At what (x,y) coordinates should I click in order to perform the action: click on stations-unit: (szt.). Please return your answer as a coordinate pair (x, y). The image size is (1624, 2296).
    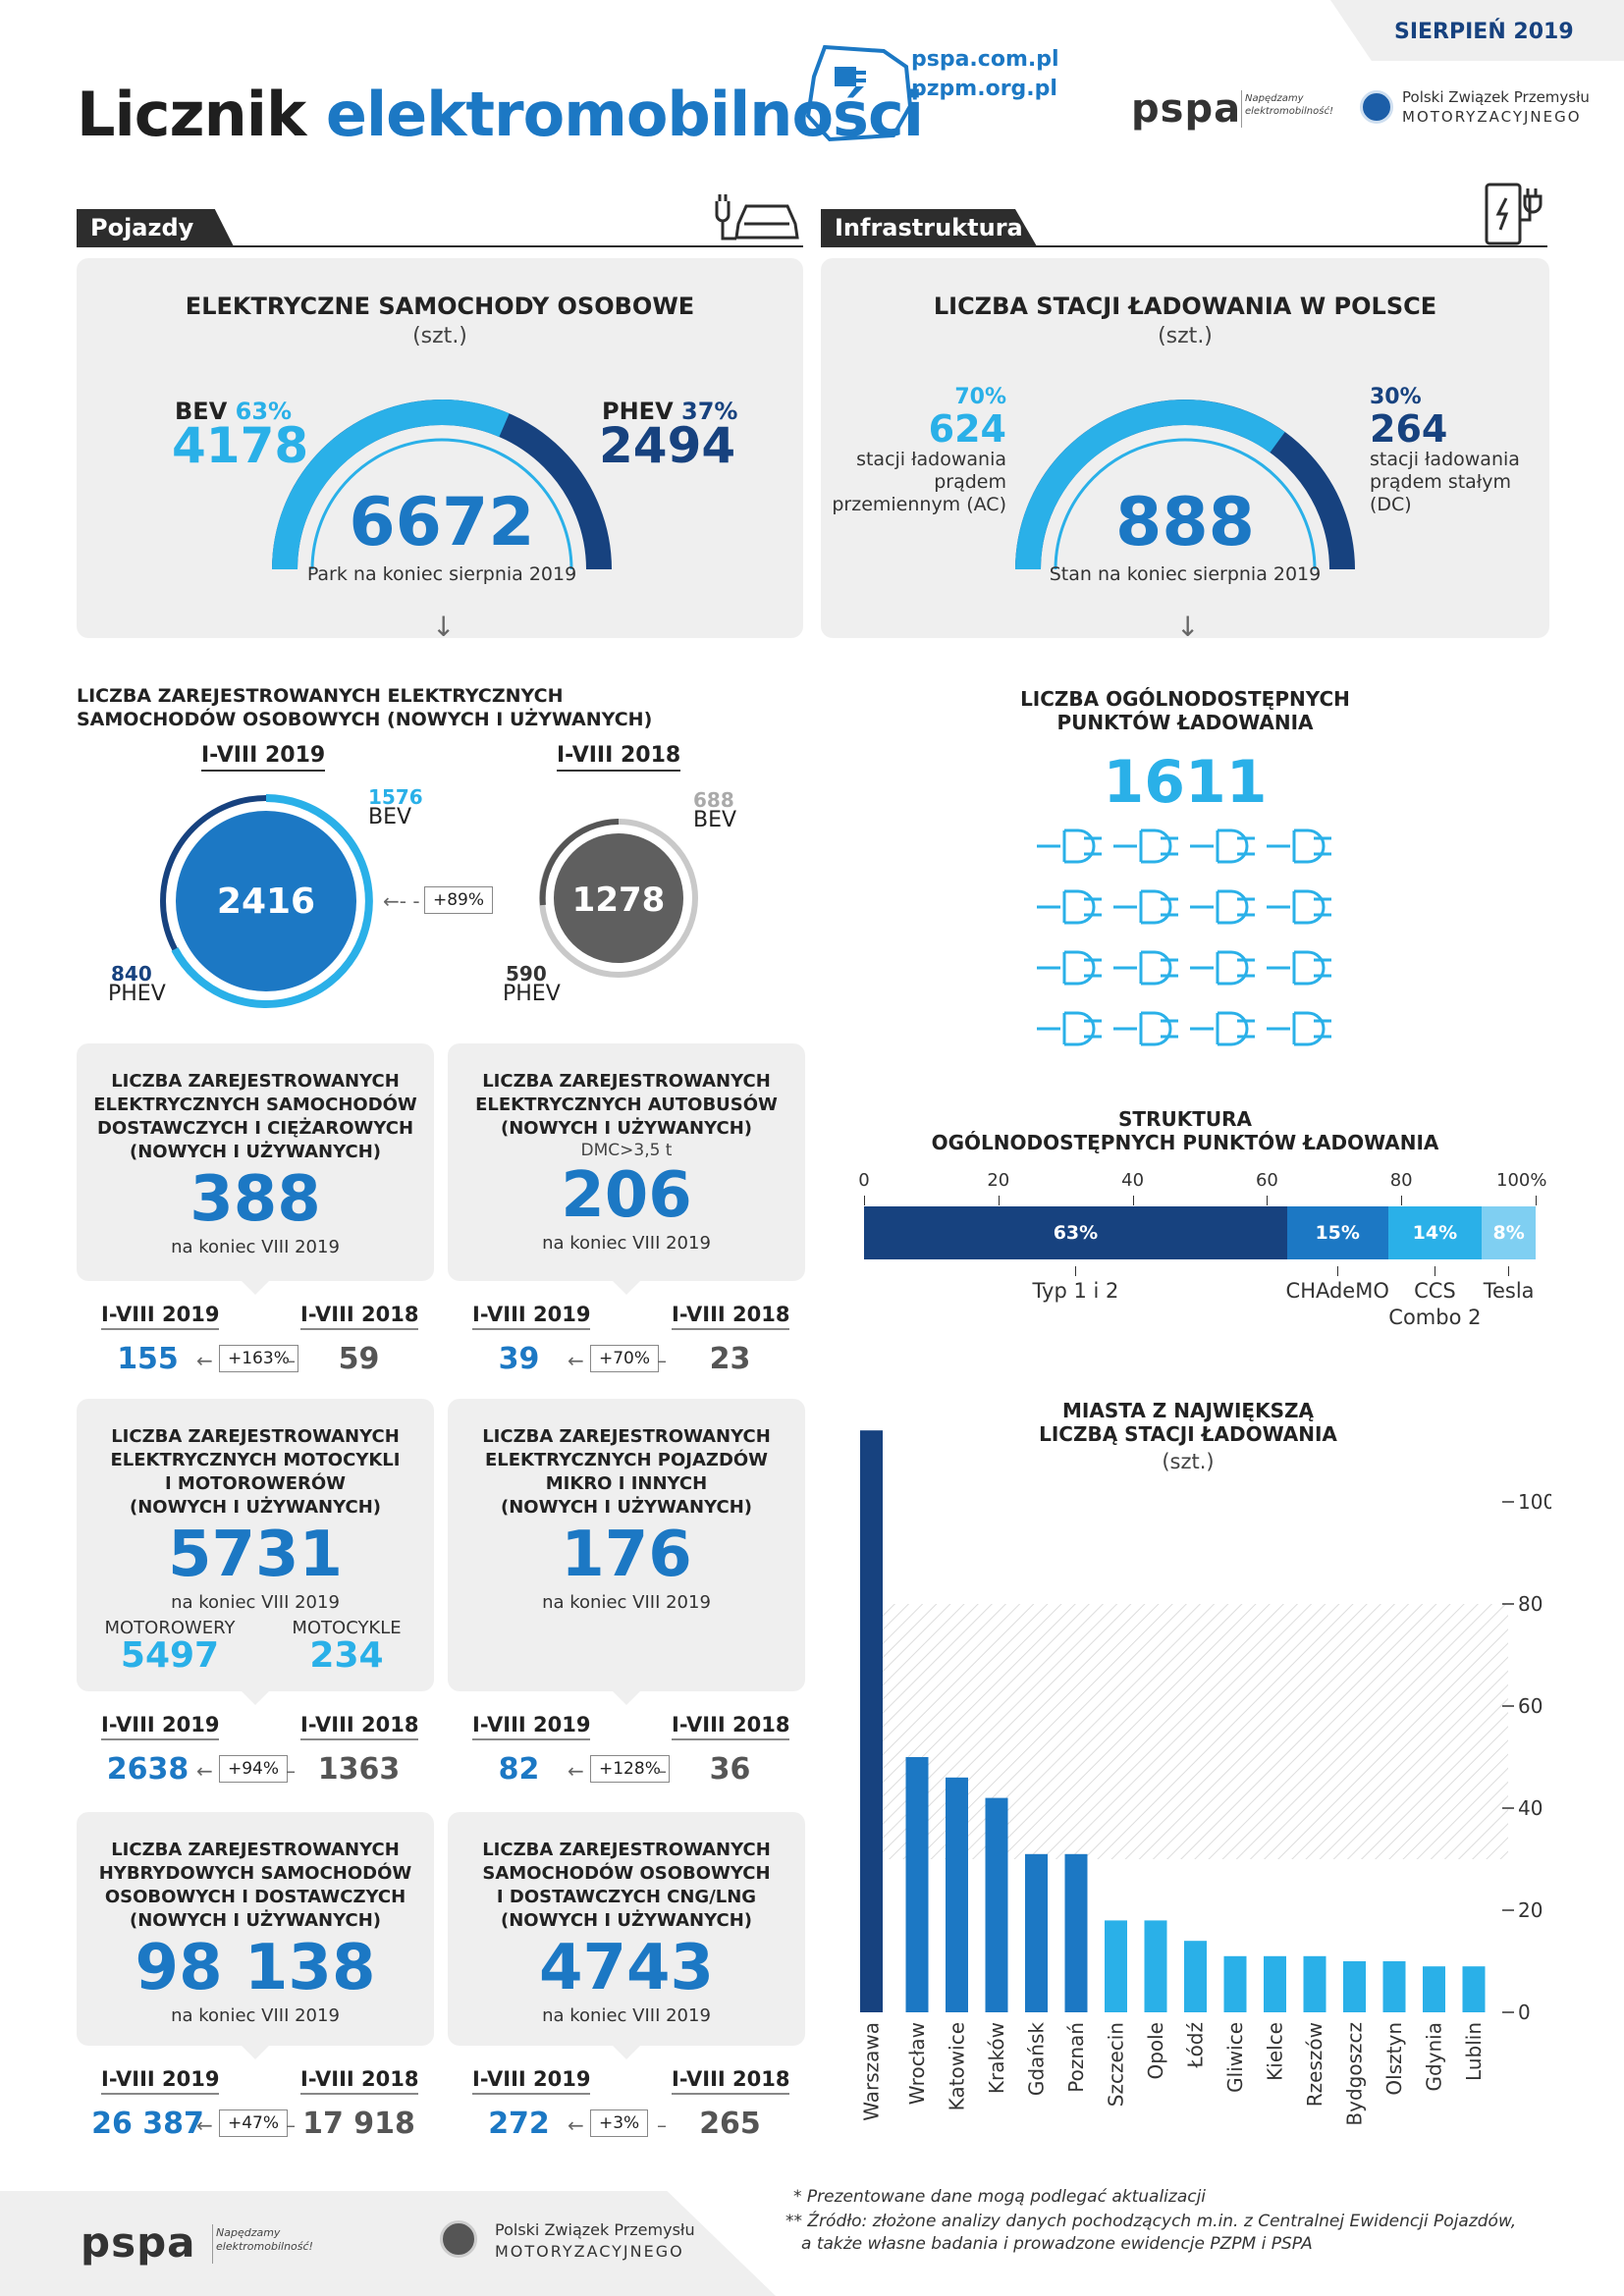
    Looking at the image, I should click on (1185, 336).